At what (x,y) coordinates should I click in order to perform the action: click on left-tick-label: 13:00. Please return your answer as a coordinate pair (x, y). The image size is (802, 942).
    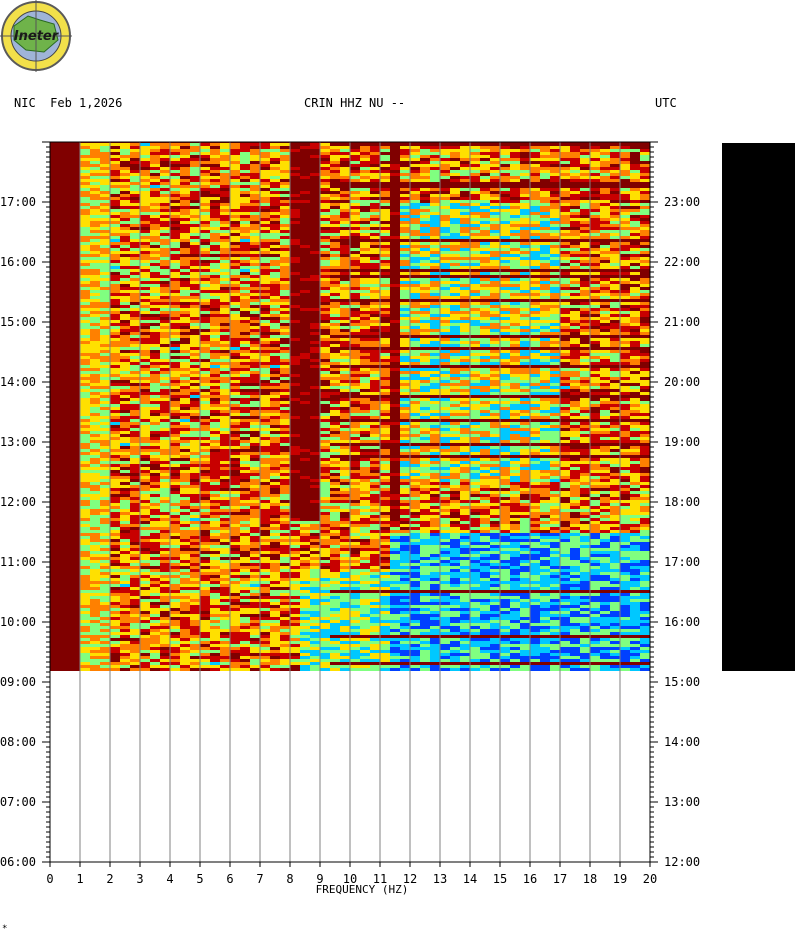
    Looking at the image, I should click on (18, 442).